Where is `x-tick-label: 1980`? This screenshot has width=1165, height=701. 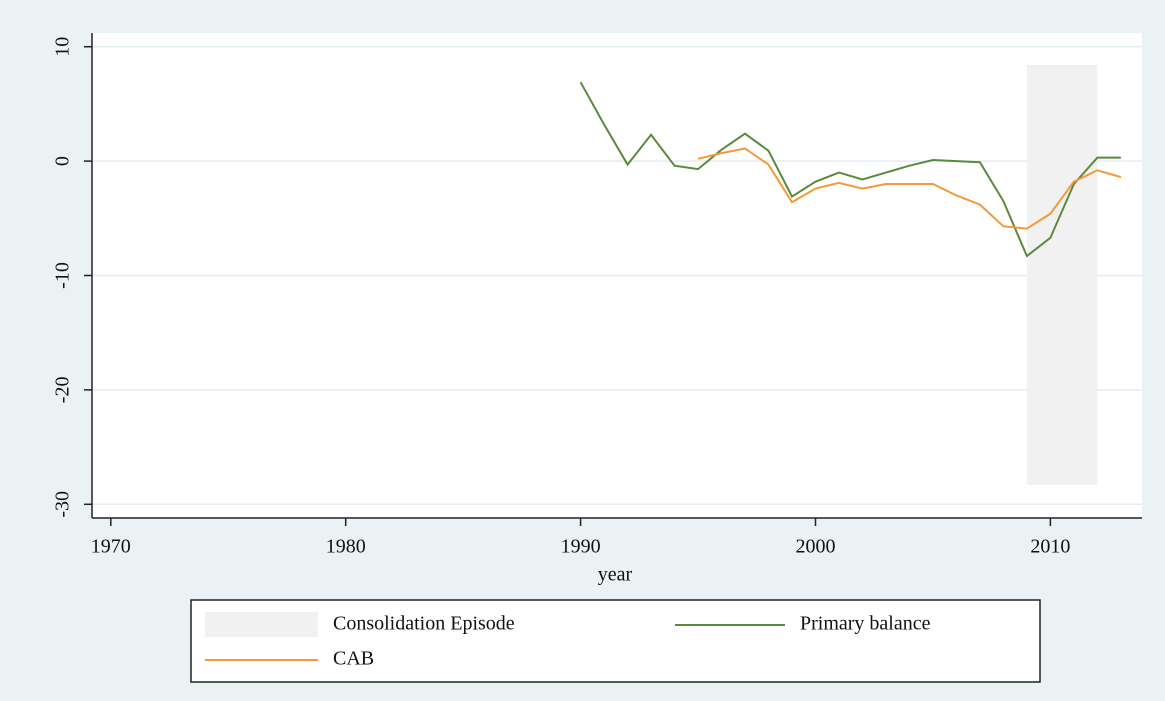 x-tick-label: 1980 is located at coordinates (346, 547).